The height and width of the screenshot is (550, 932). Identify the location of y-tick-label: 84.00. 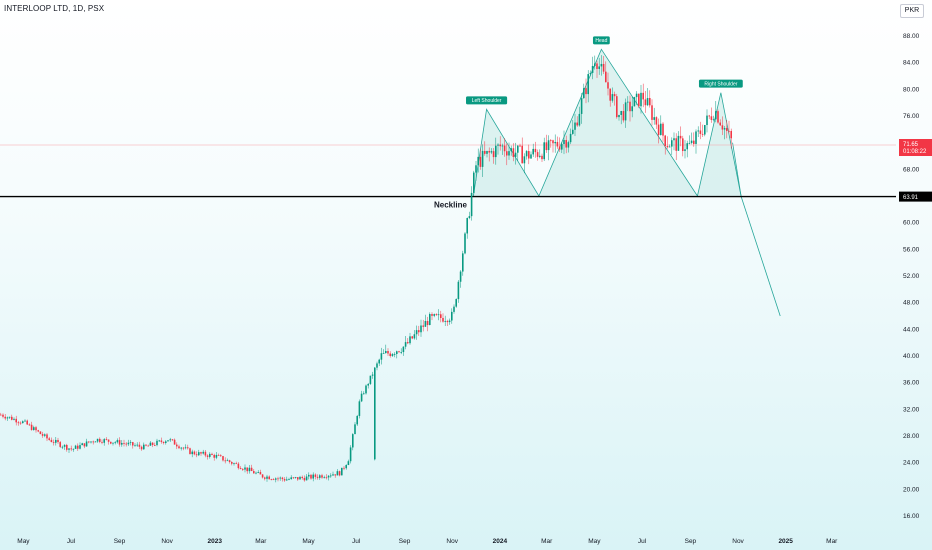
(911, 63).